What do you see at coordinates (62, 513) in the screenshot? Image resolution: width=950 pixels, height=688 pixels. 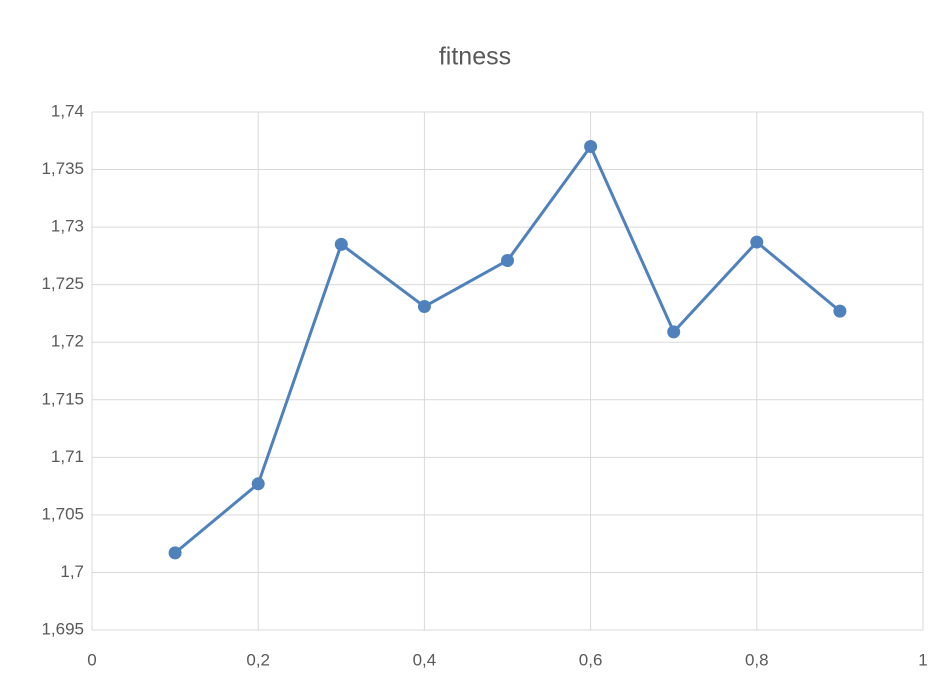 I see `y-tick-label: 1,705` at bounding box center [62, 513].